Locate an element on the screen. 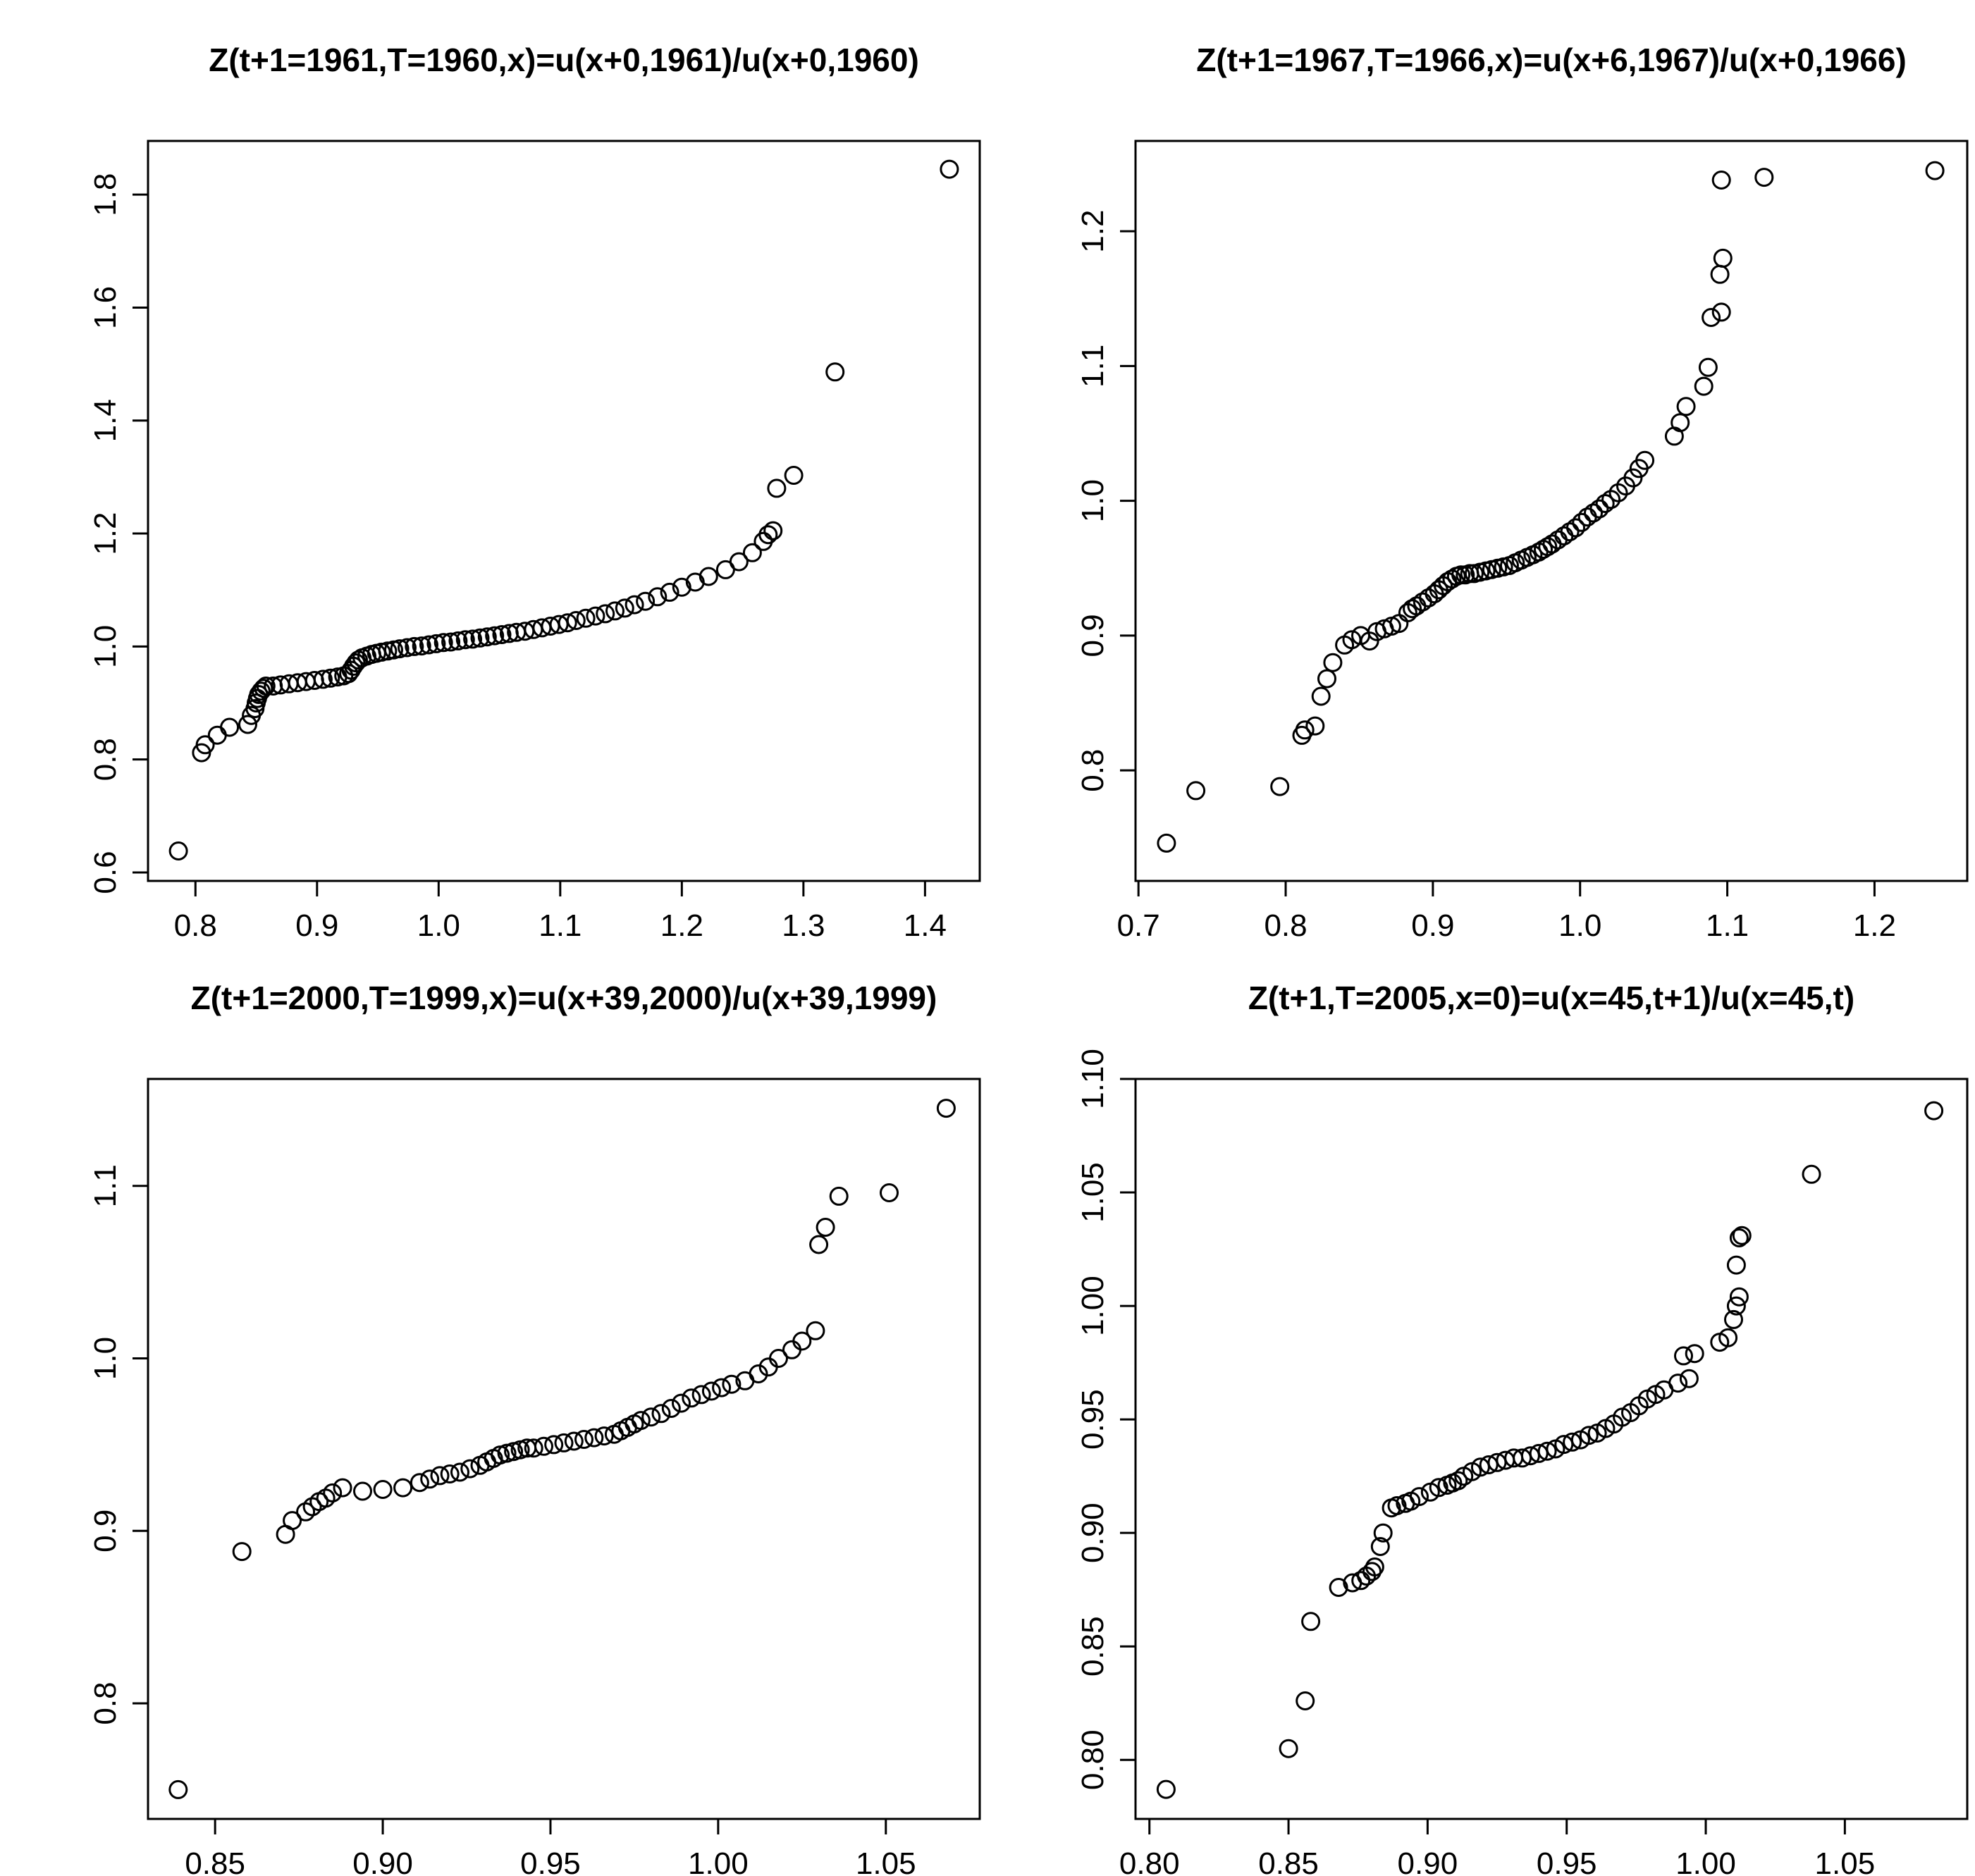 The image size is (1975, 1876). y-tick-label: 0.90 is located at coordinates (1093, 1532).